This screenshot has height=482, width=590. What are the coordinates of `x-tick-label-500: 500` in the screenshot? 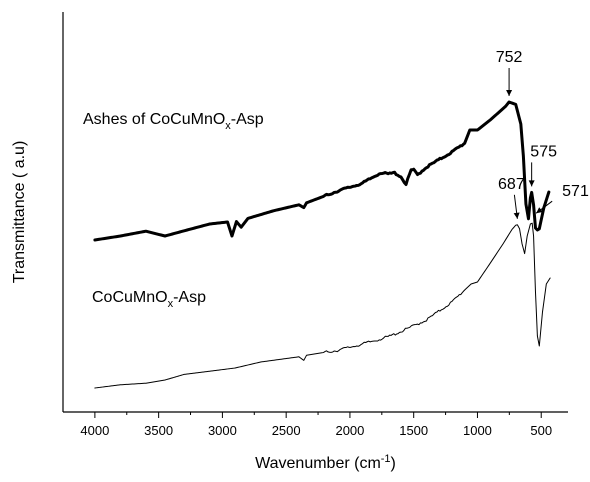 It's located at (541, 430).